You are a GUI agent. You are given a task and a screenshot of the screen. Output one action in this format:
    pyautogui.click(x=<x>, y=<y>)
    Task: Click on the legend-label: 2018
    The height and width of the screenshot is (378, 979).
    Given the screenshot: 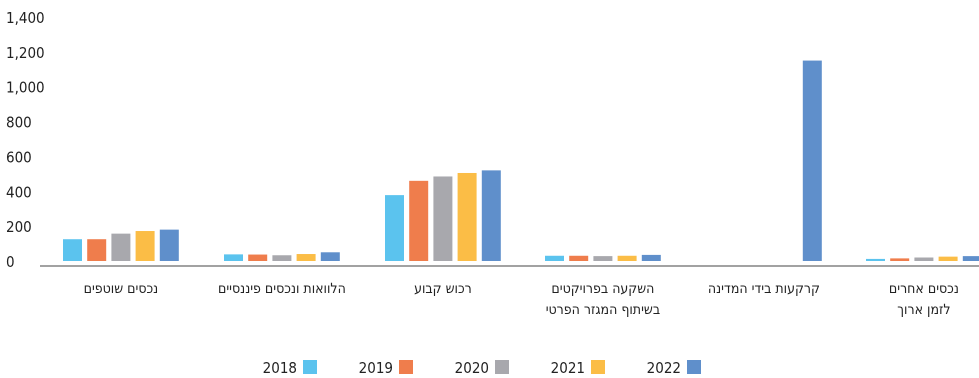 What is the action you would take?
    pyautogui.click(x=280, y=368)
    